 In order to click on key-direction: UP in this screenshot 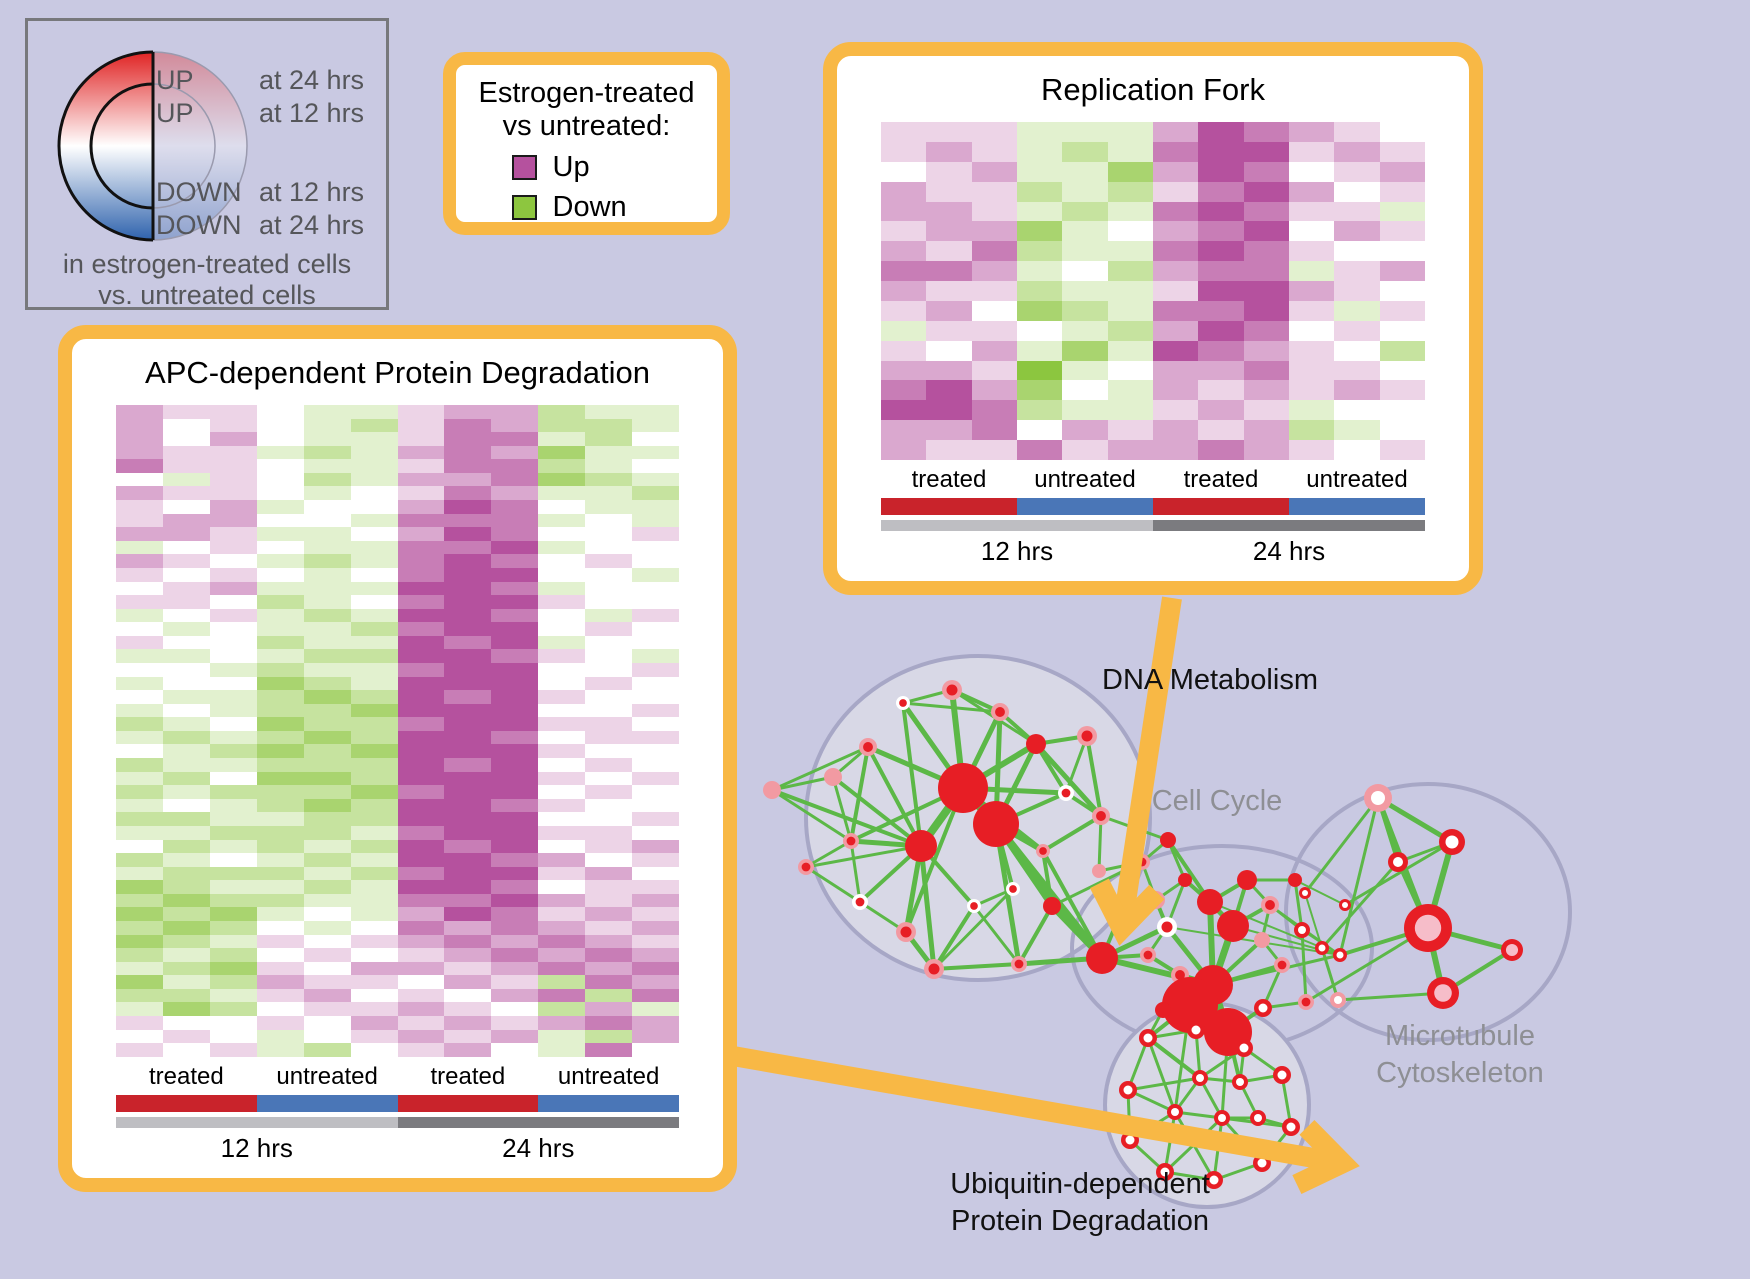, I will do `click(175, 80)`.